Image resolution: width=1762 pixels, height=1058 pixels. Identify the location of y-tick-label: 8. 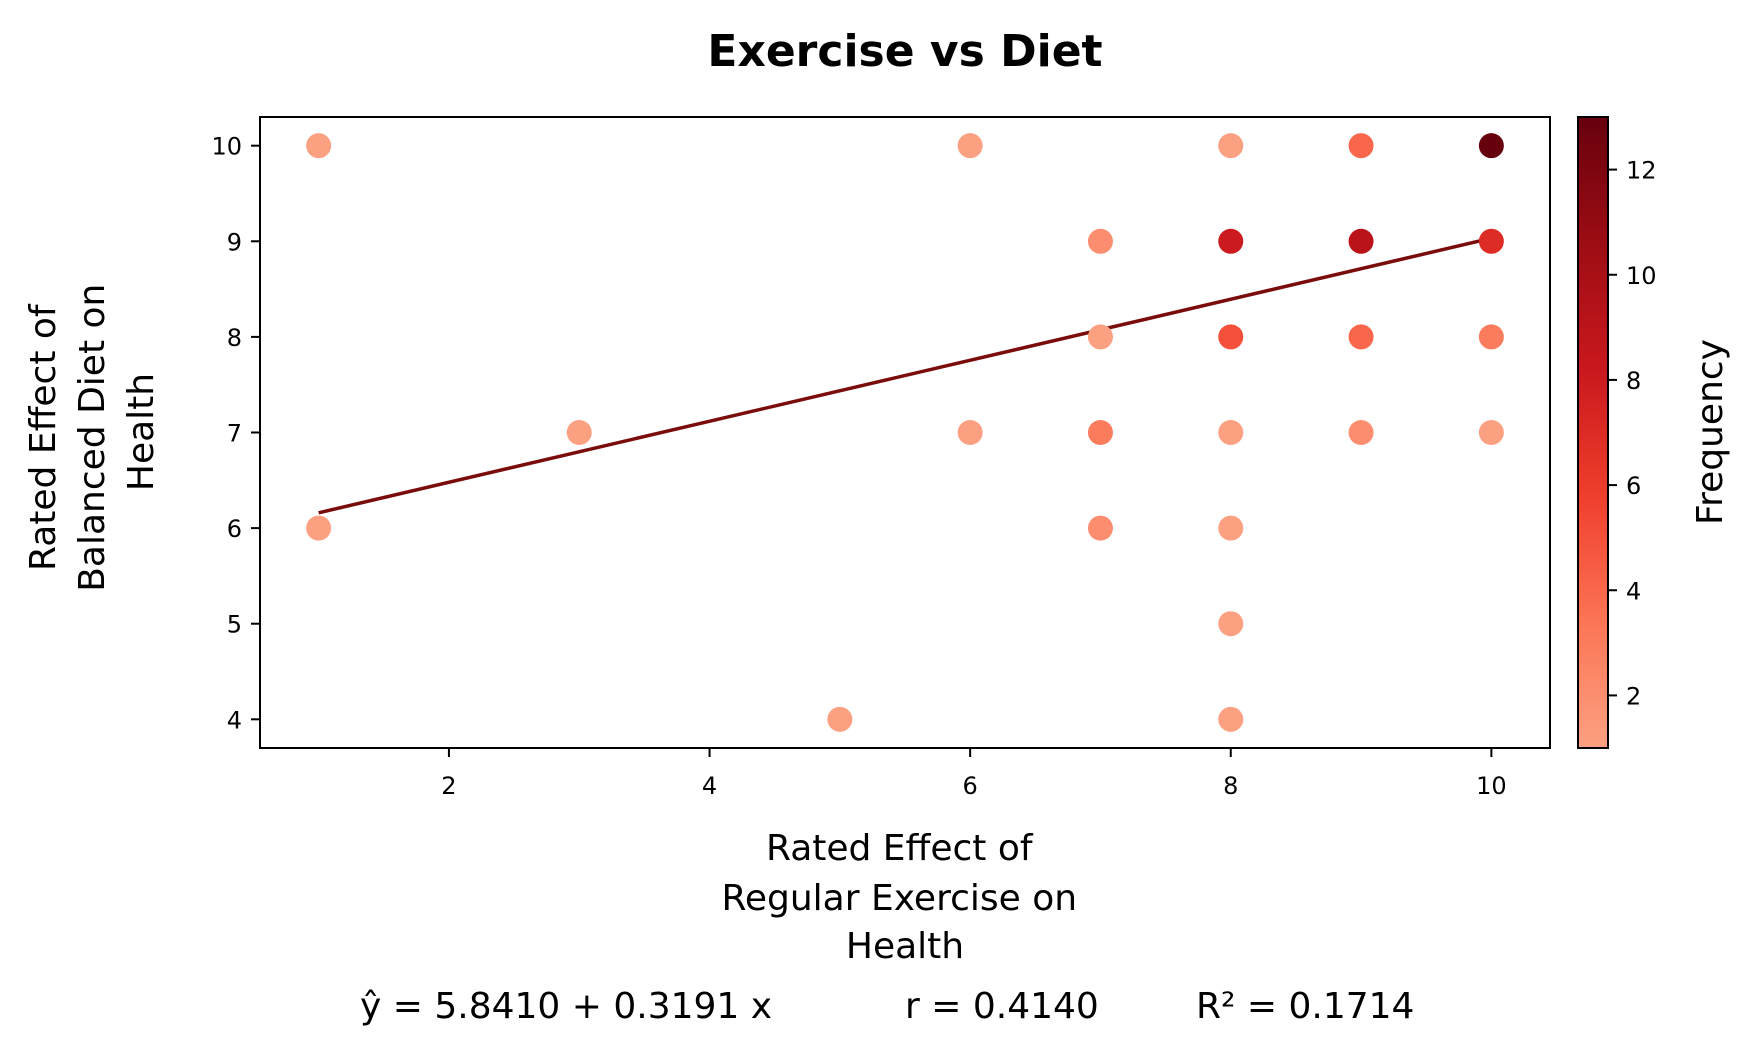
(234, 338).